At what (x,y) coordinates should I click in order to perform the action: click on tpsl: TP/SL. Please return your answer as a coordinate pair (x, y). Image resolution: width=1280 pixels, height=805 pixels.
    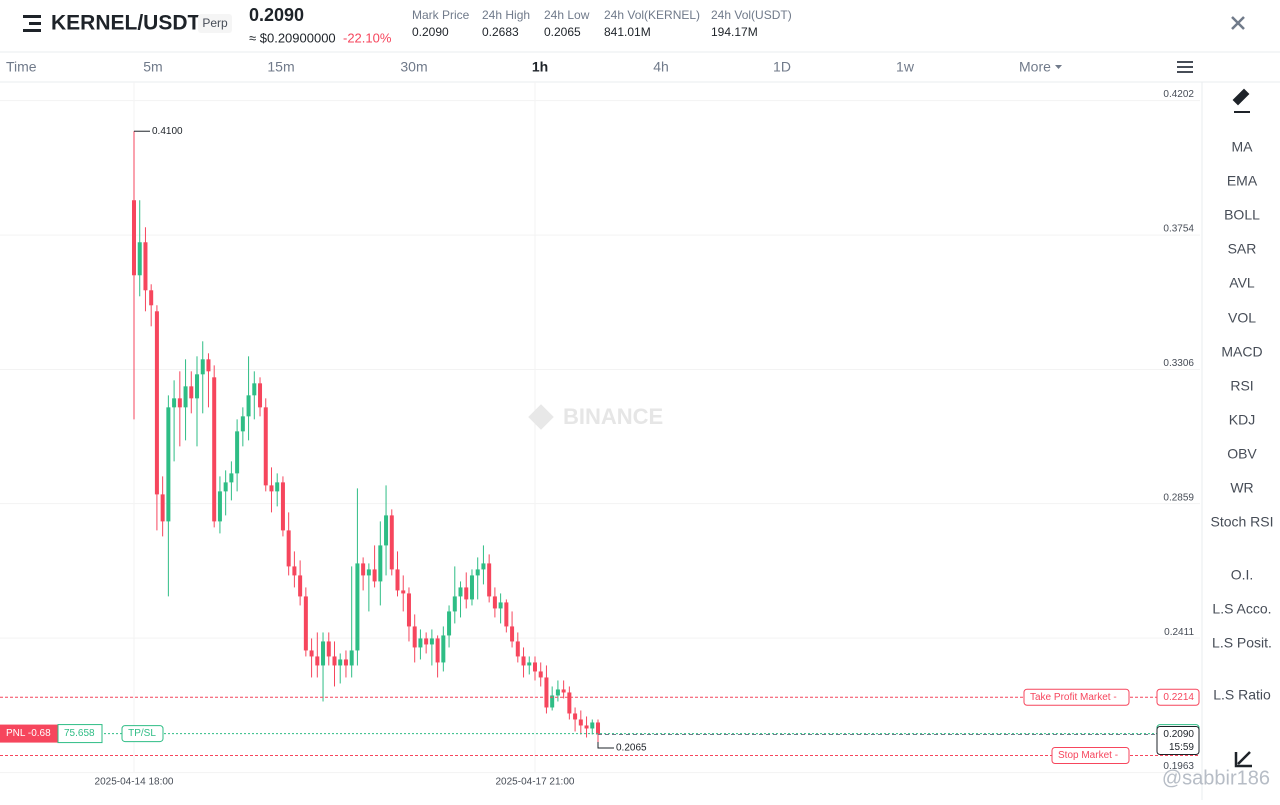
    Looking at the image, I should click on (142, 733).